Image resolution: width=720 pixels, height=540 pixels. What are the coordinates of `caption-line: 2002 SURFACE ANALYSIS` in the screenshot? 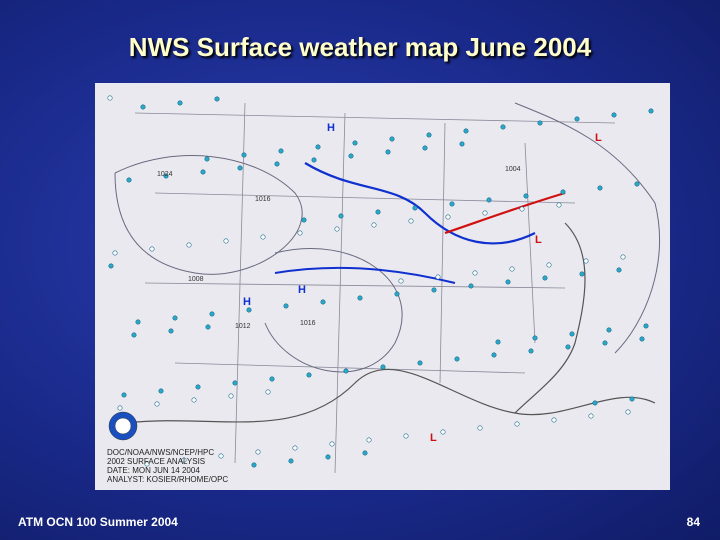 It's located at (156, 461).